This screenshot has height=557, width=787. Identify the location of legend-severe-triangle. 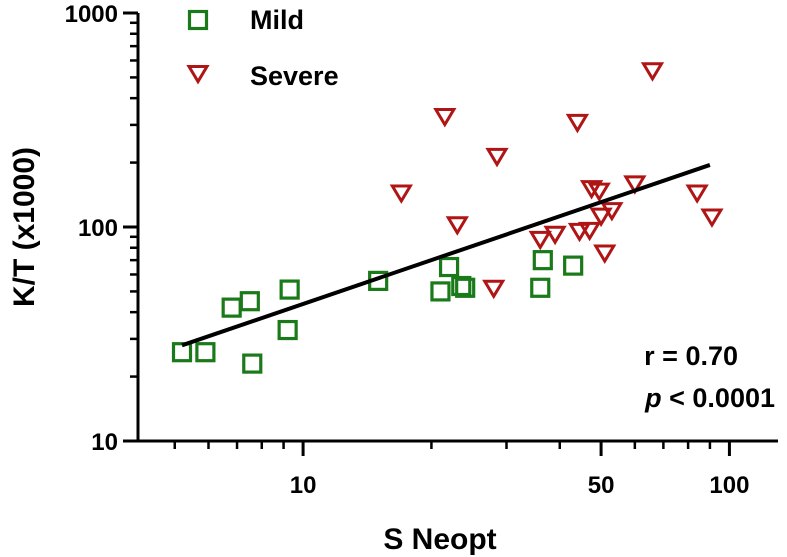
(198, 75).